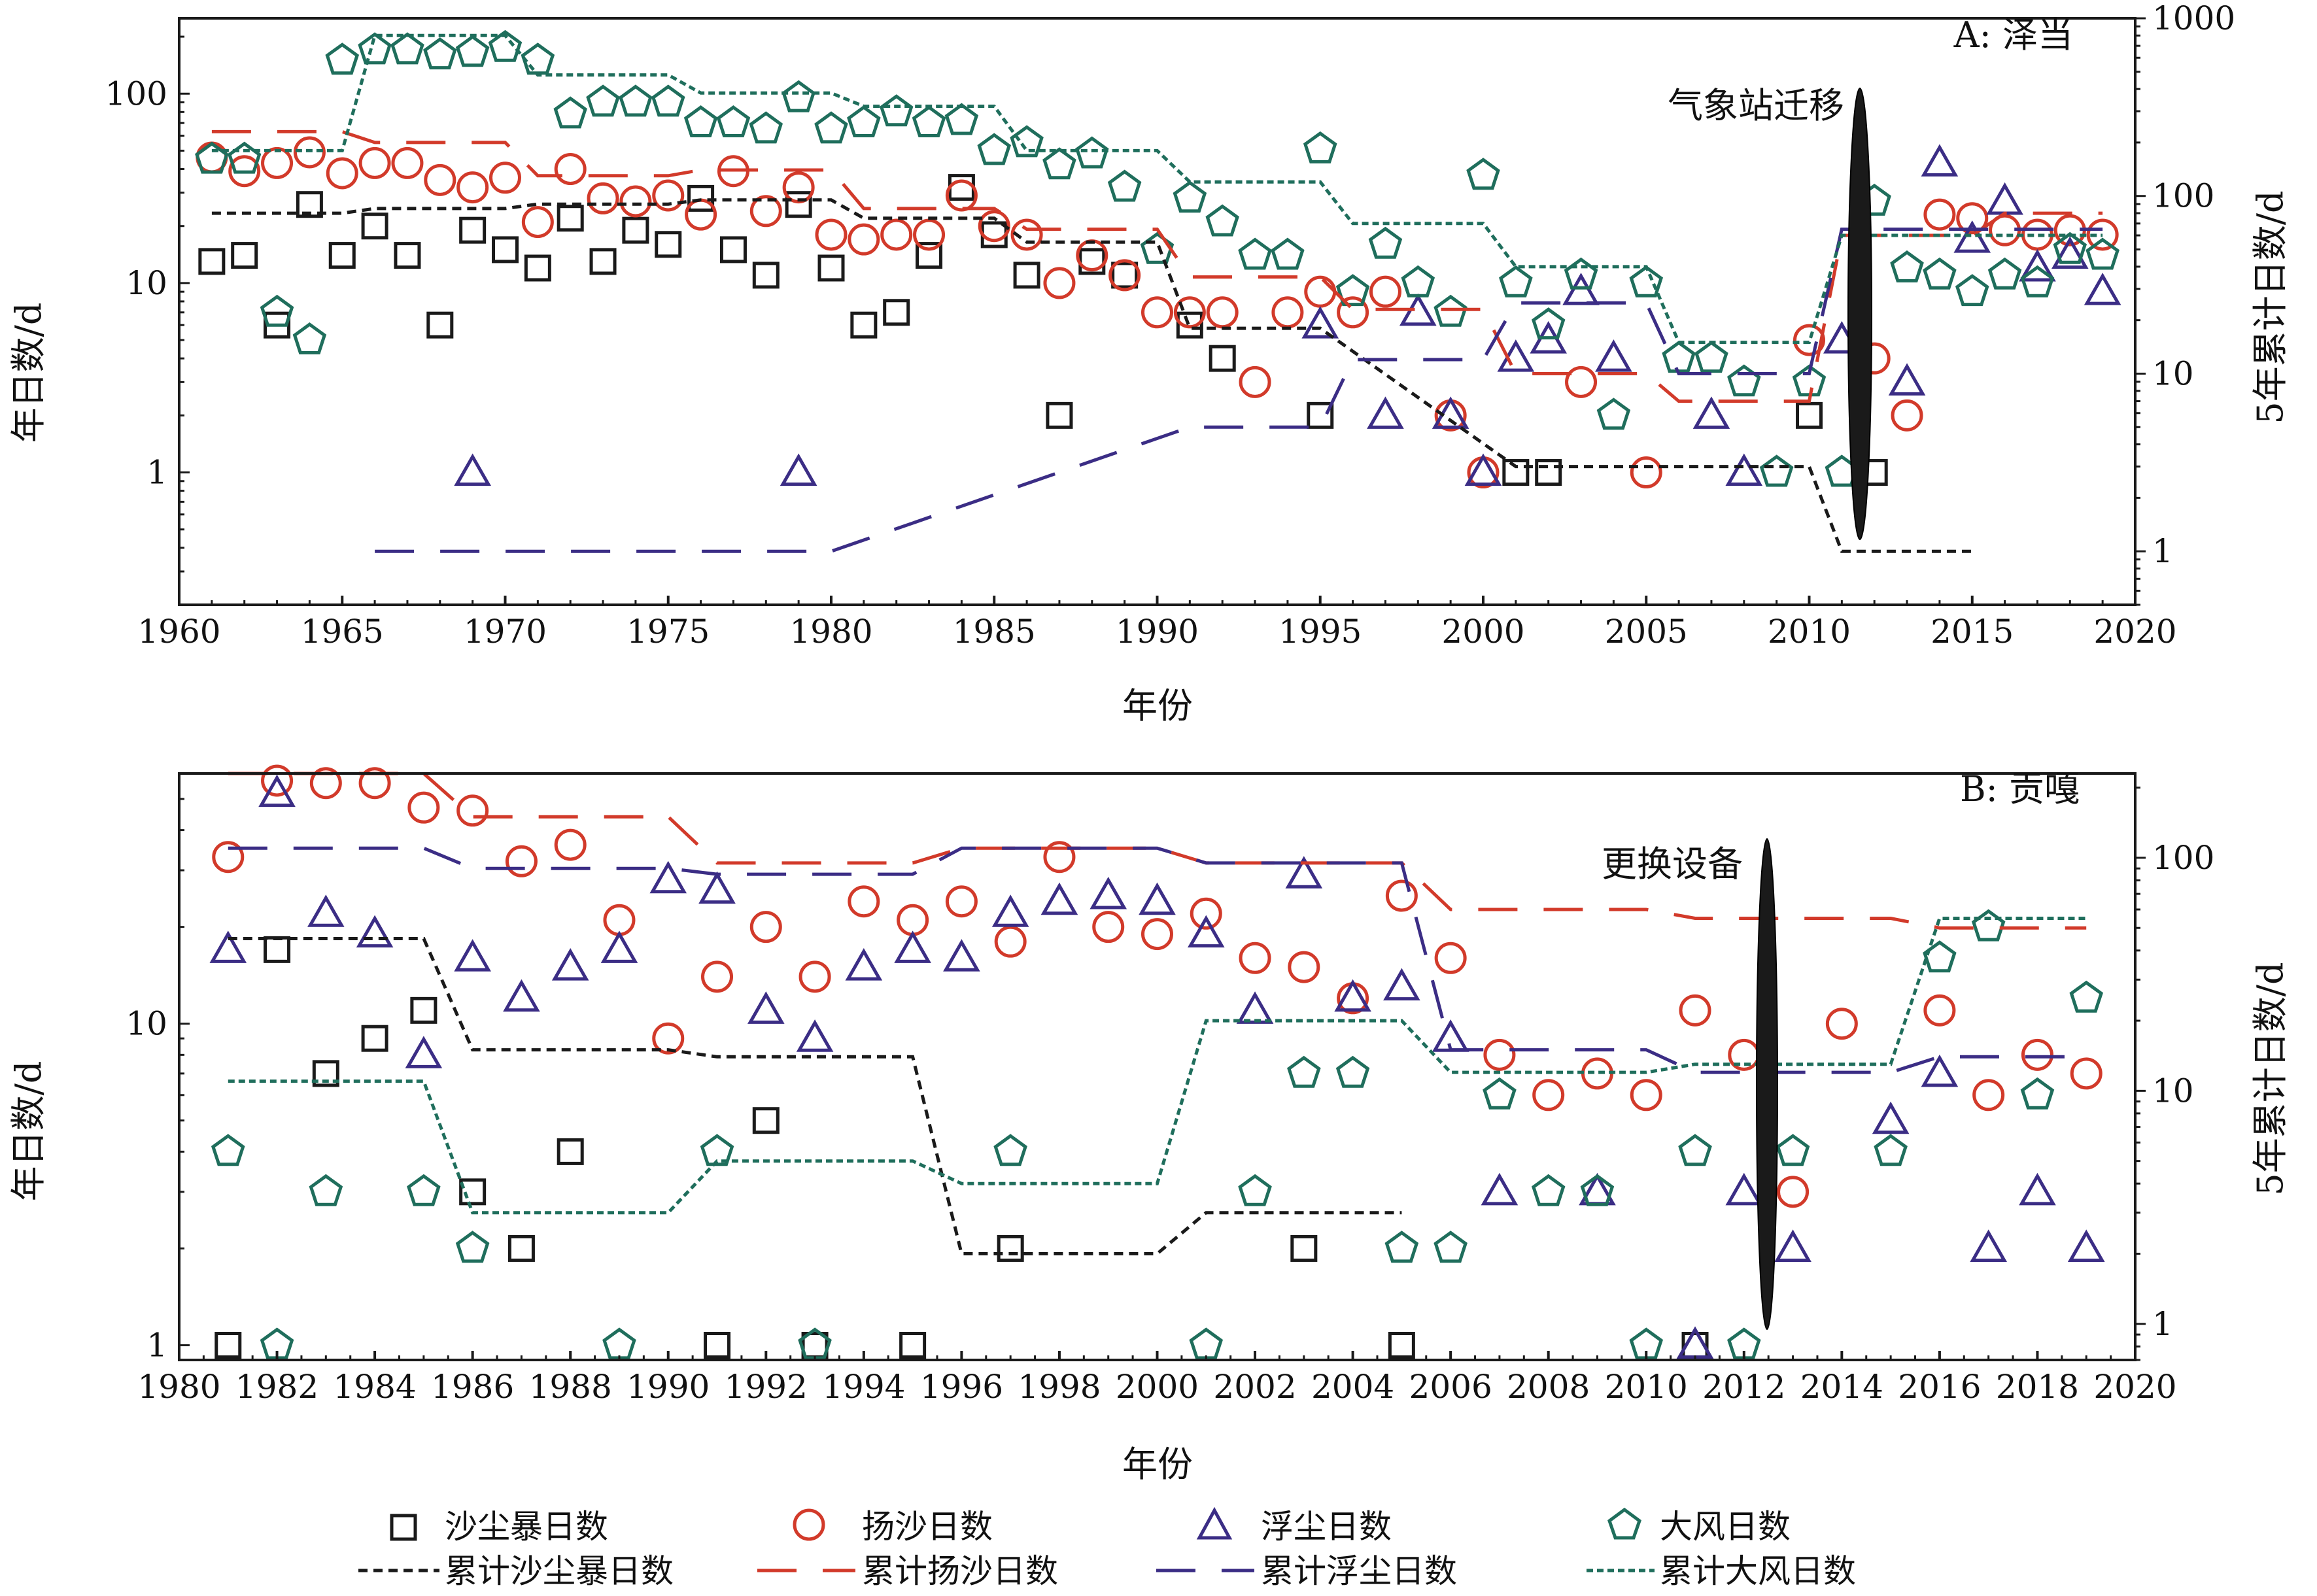  Describe the element at coordinates (277, 1387) in the screenshot. I see `x-axis-tick-label: 1982` at that location.